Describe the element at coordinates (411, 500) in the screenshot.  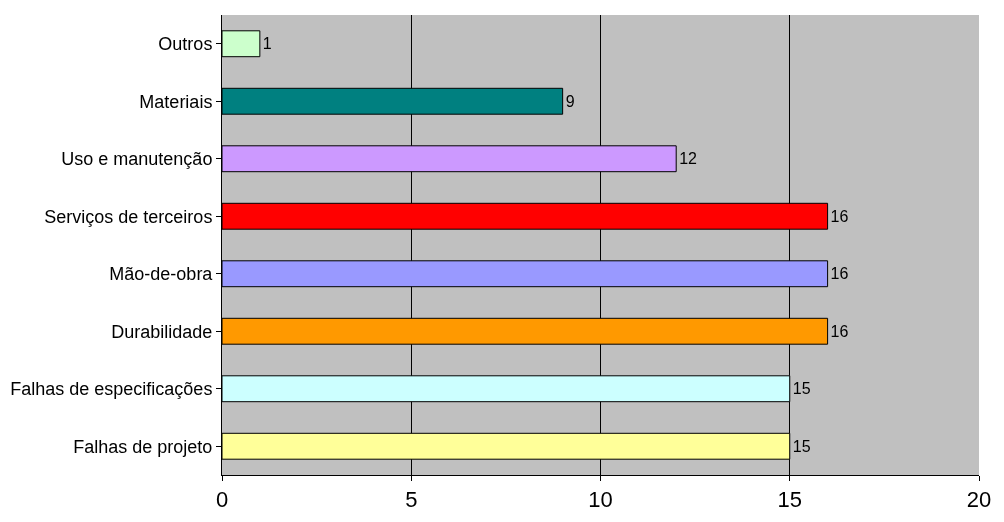
I see `x-tick-label: 5` at that location.